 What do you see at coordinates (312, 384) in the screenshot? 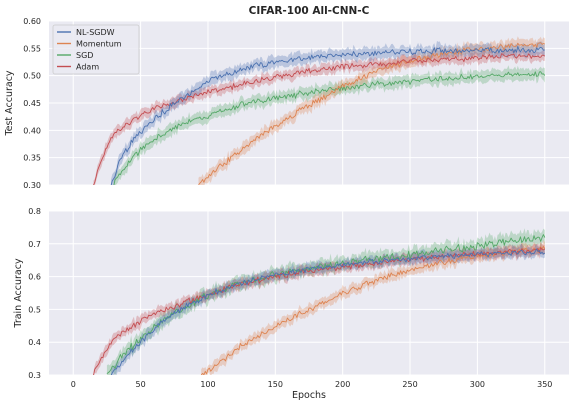
I see `x-tick-labels: 0 50 100 150 200 250 300 350` at bounding box center [312, 384].